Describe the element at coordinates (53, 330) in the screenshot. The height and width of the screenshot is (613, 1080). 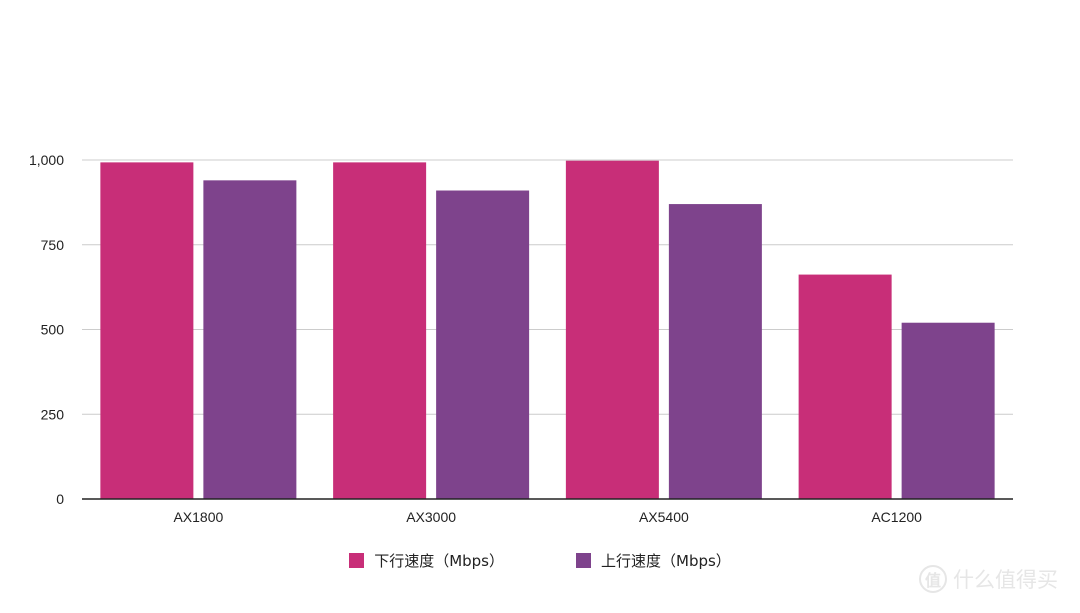
I see `y-tick-label: 500` at that location.